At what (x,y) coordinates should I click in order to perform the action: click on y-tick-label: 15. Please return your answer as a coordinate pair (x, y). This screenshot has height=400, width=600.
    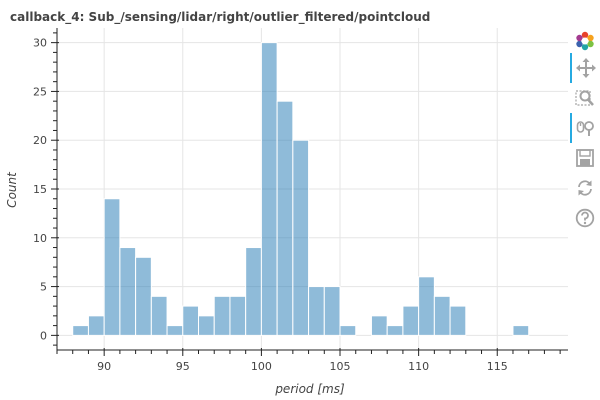
    Looking at the image, I should click on (40, 189).